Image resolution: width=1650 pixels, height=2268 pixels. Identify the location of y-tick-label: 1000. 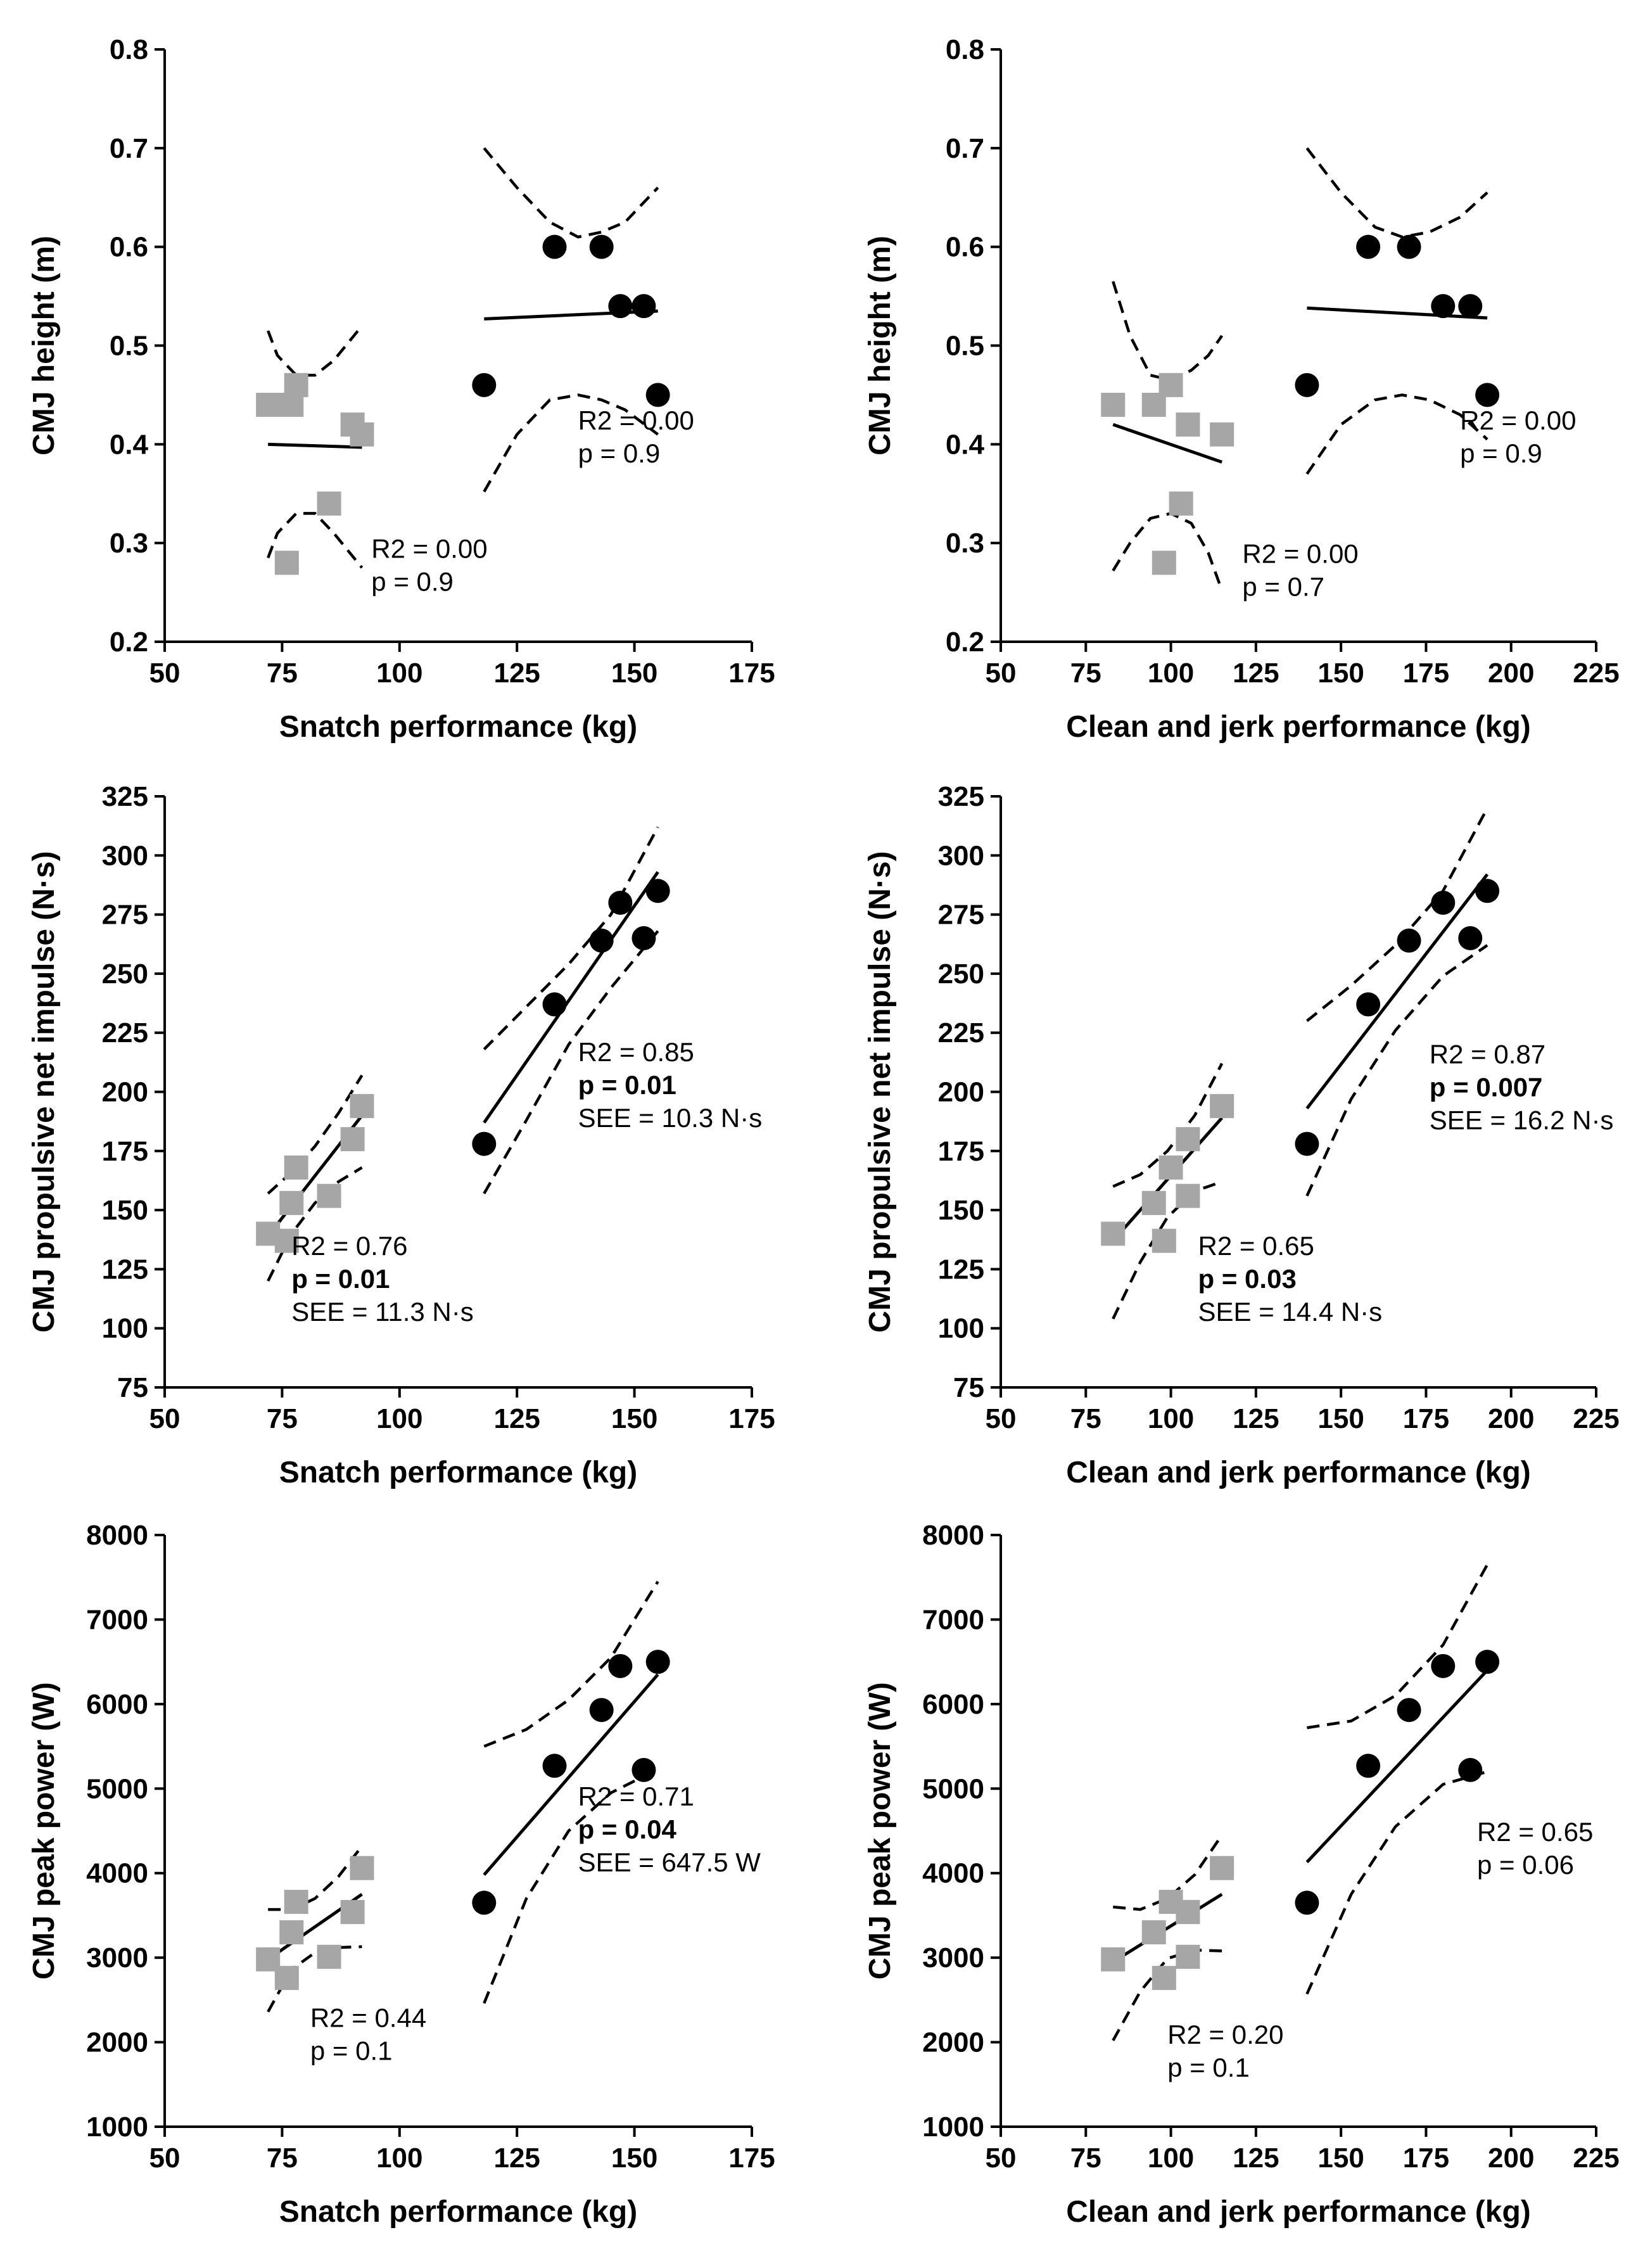
(117, 2128).